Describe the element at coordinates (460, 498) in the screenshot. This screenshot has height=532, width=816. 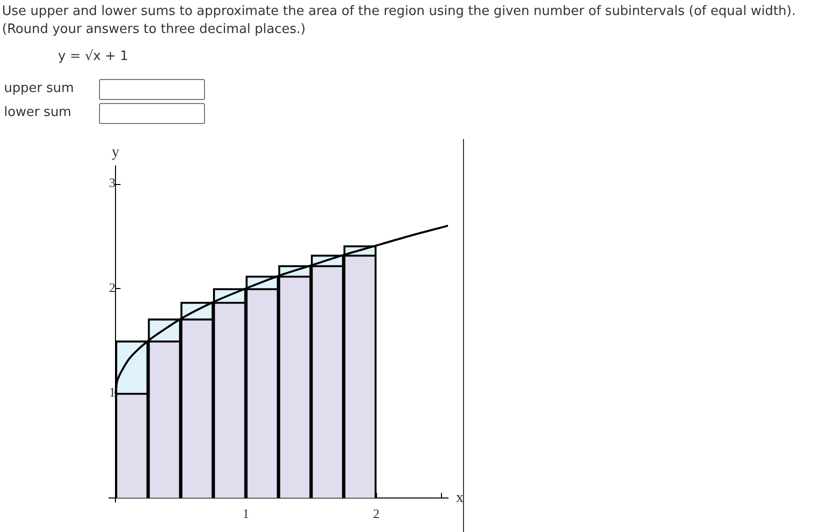
I see `x-axis-title: x` at that location.